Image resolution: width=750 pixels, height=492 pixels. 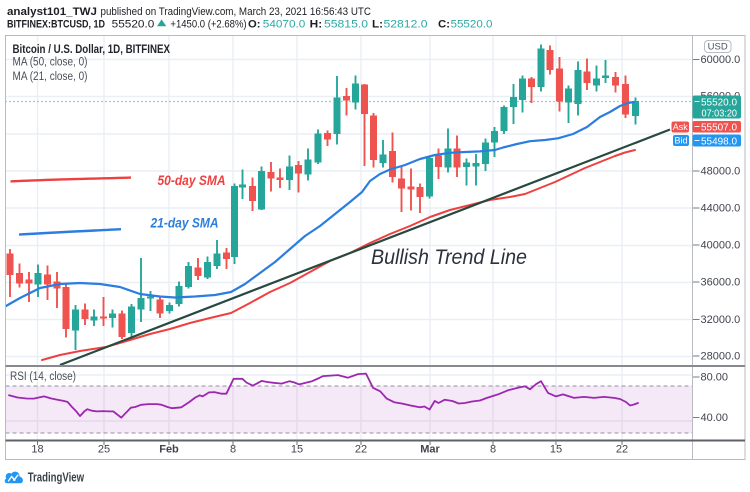 I want to click on svg-text: 40.00, so click(x=715, y=418).